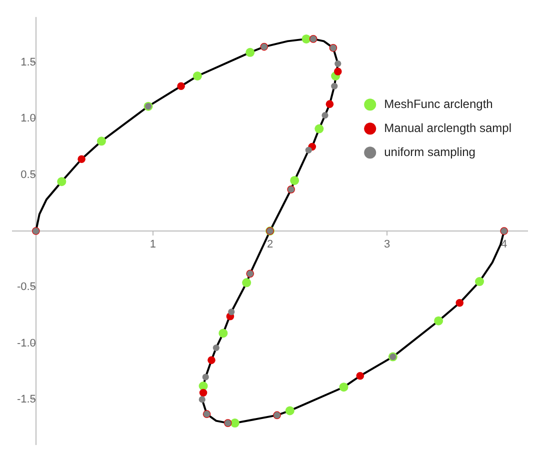  I want to click on y-tick-label: 0.5, so click(28, 174).